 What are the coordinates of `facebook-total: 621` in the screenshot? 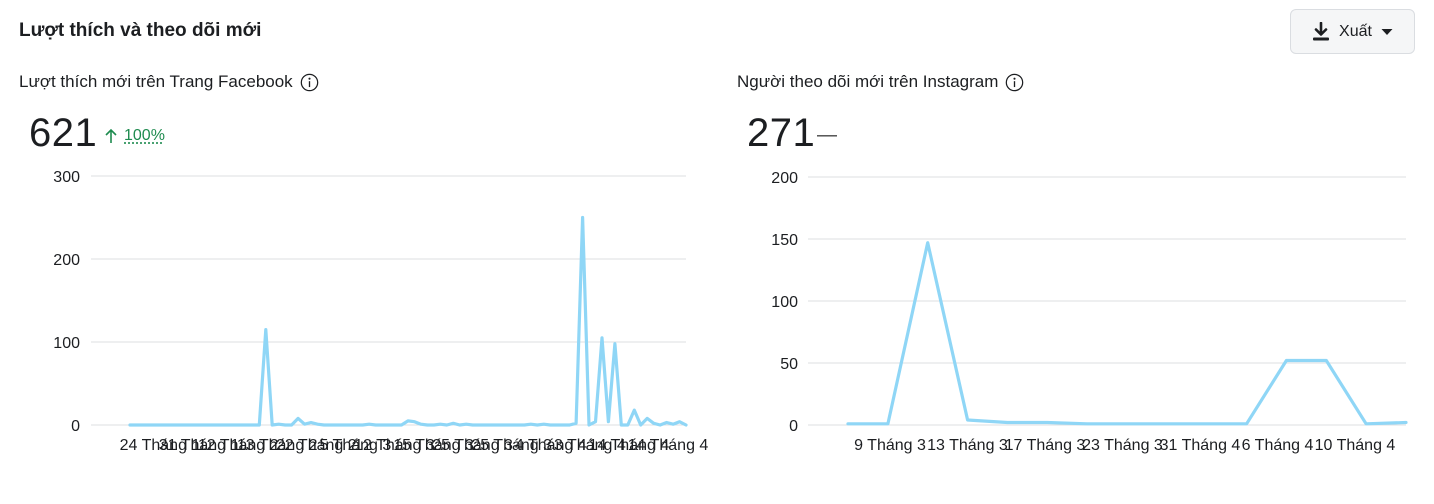 It's located at (63, 133).